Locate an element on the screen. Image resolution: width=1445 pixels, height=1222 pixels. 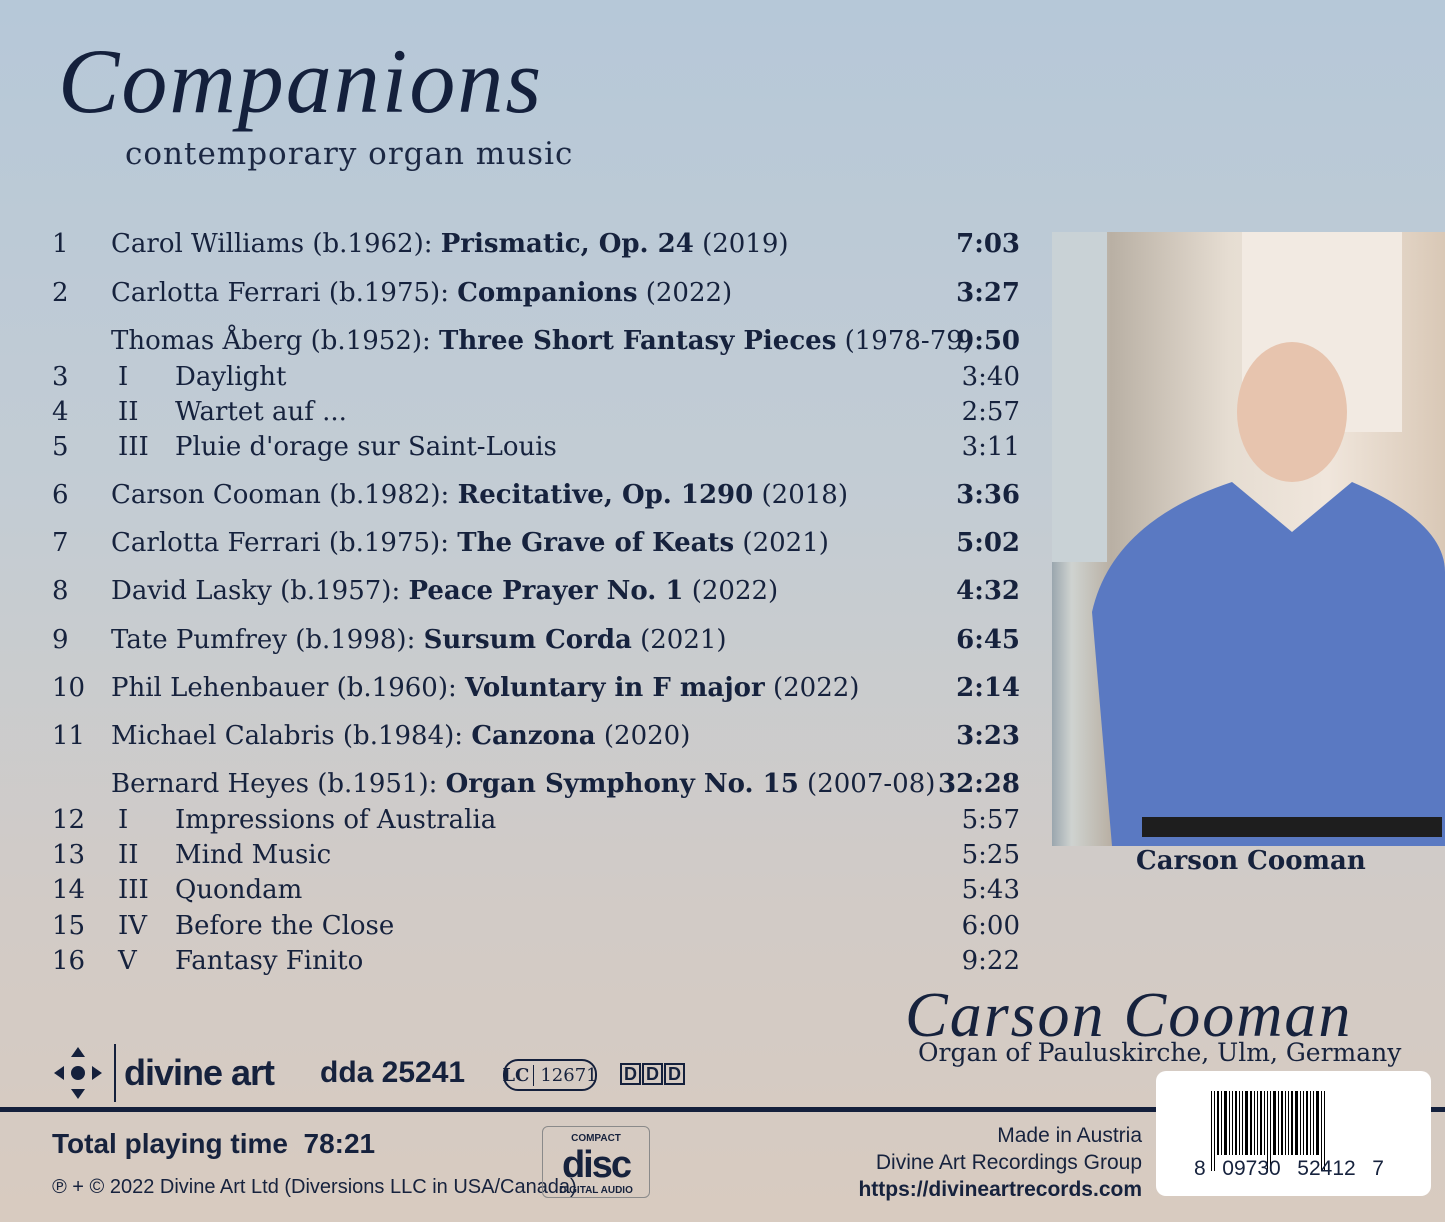
album-subtitle: contemporary organ music is located at coordinates (349, 154).